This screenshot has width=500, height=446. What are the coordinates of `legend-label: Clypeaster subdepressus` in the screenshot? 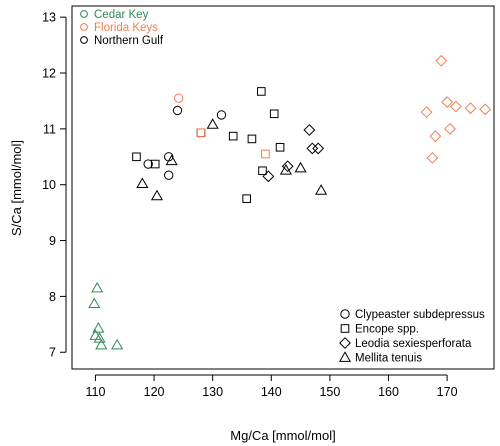 It's located at (420, 315).